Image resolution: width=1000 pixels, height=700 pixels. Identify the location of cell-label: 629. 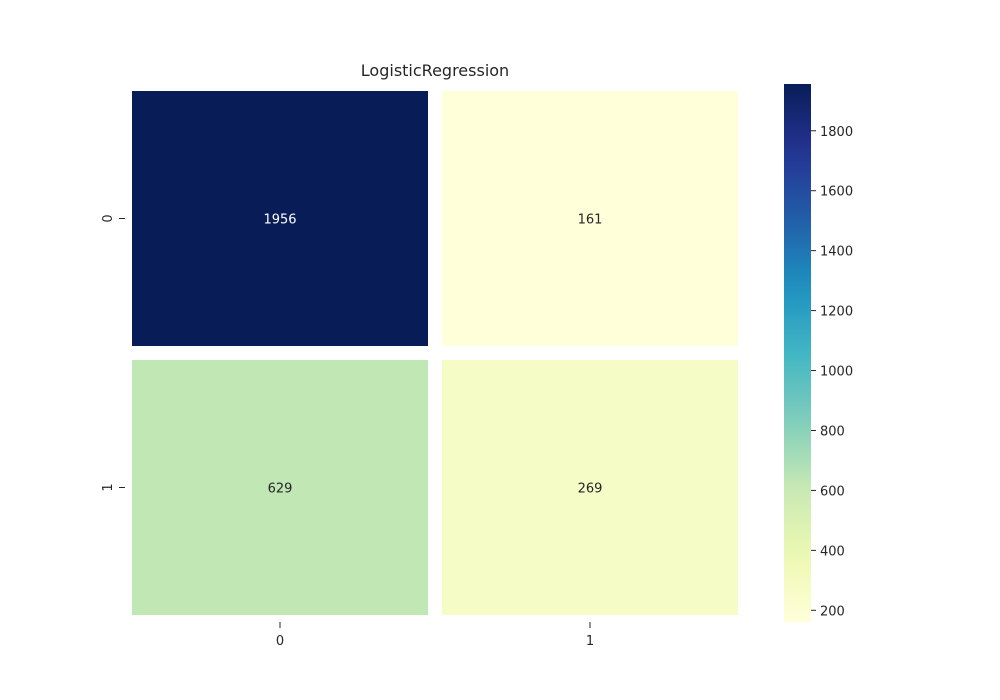
(280, 489).